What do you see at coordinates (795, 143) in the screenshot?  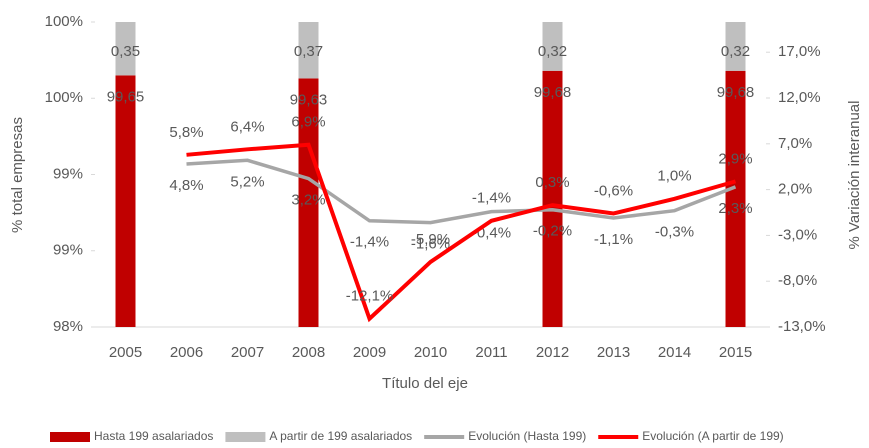 I see `y2-tick-label: 7,0%` at bounding box center [795, 143].